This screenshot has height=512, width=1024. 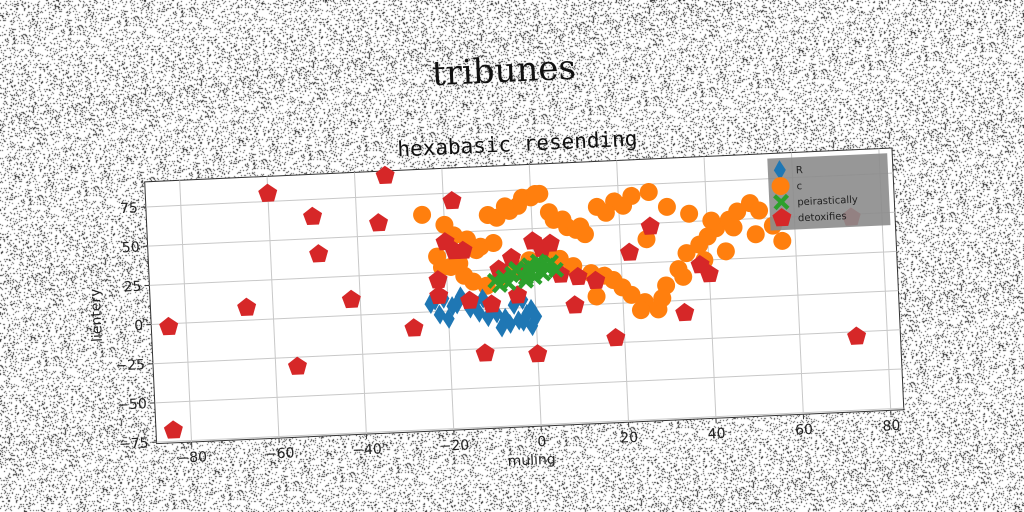 What do you see at coordinates (139, 326) in the screenshot?
I see `y-tick-label: 0` at bounding box center [139, 326].